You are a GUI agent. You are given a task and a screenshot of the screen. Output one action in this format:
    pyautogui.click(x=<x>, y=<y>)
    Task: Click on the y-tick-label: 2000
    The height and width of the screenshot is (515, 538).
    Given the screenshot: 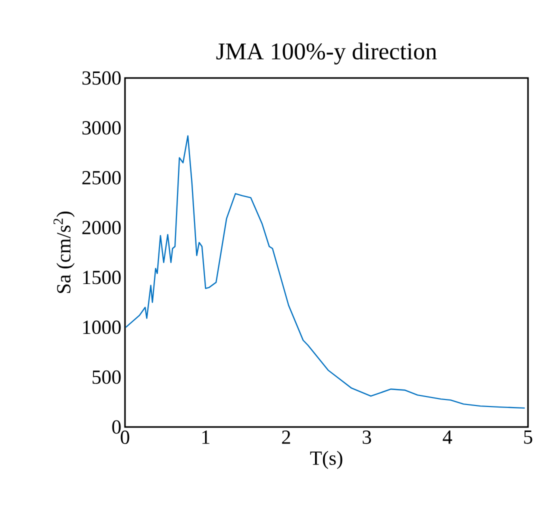 What is the action you would take?
    pyautogui.click(x=101, y=227)
    